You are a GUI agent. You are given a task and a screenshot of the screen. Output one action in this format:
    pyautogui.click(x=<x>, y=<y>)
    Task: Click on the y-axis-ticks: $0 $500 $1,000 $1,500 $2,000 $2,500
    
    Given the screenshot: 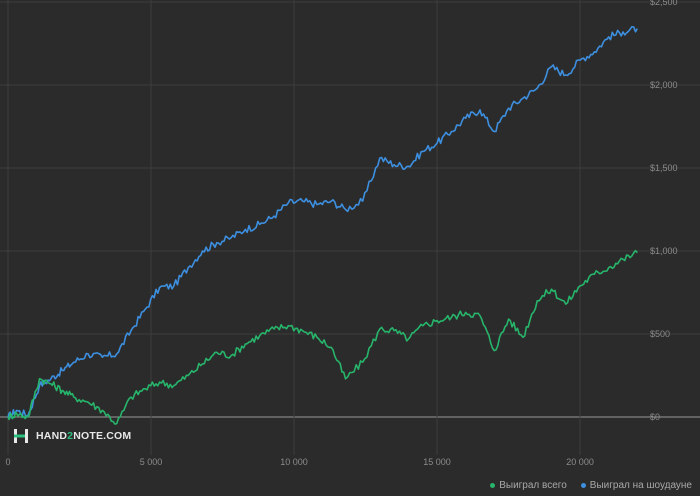 What is the action you would take?
    pyautogui.click(x=664, y=211)
    